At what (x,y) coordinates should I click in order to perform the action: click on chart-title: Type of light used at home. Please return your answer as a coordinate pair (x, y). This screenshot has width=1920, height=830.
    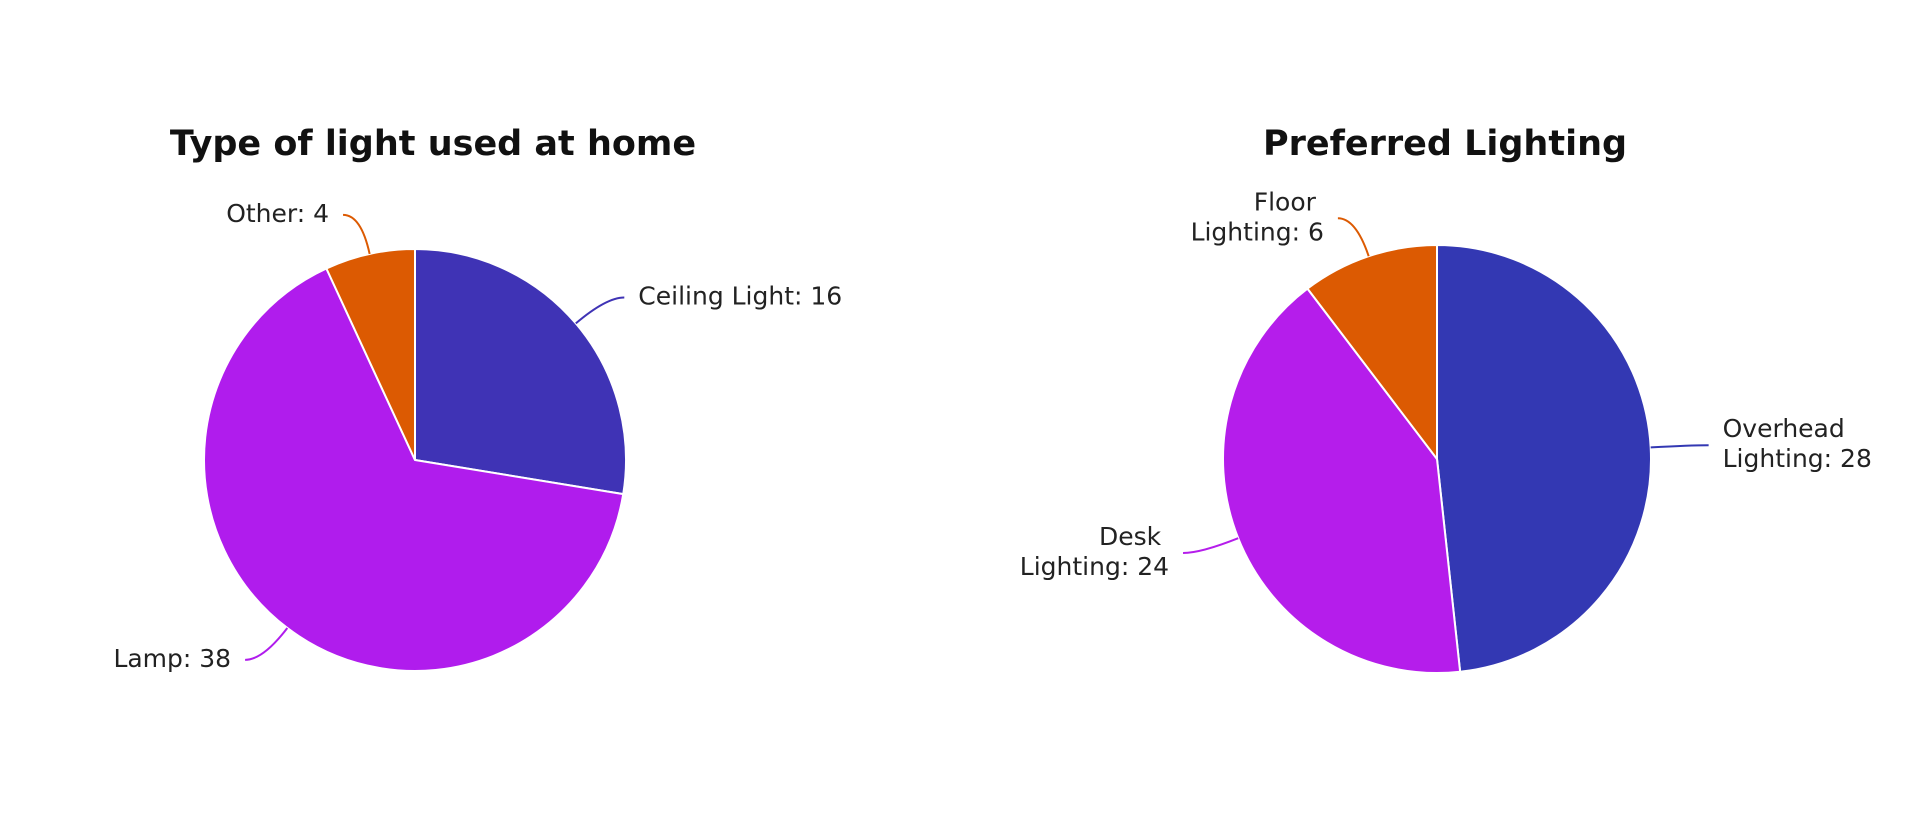
    Looking at the image, I should click on (433, 144).